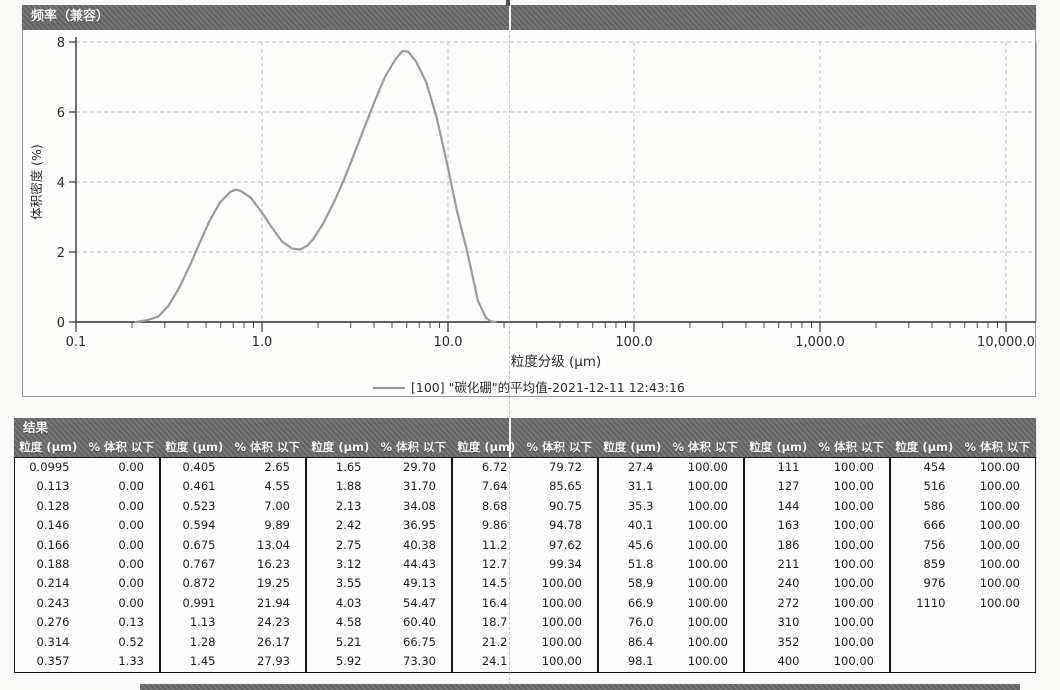 The image size is (1060, 690). Describe the element at coordinates (565, 486) in the screenshot. I see `pct-cell: 85.65` at that location.